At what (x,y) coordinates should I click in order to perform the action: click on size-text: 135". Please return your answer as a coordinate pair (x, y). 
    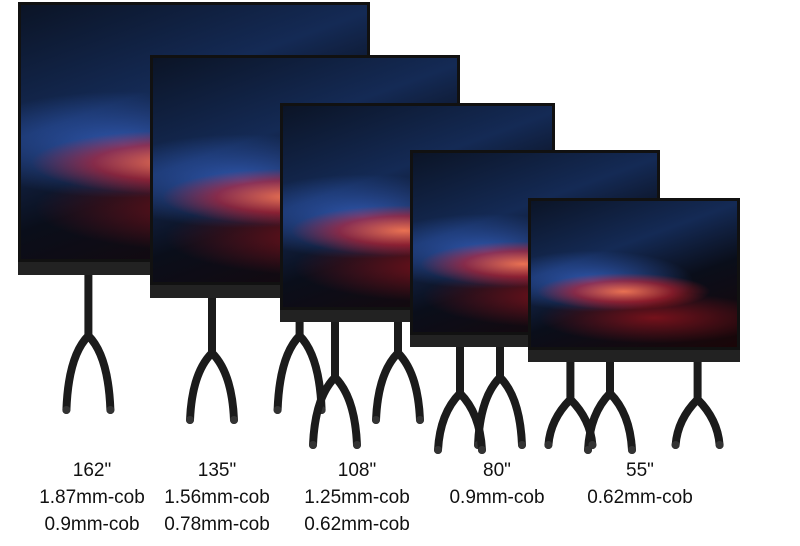
    Looking at the image, I should click on (217, 470).